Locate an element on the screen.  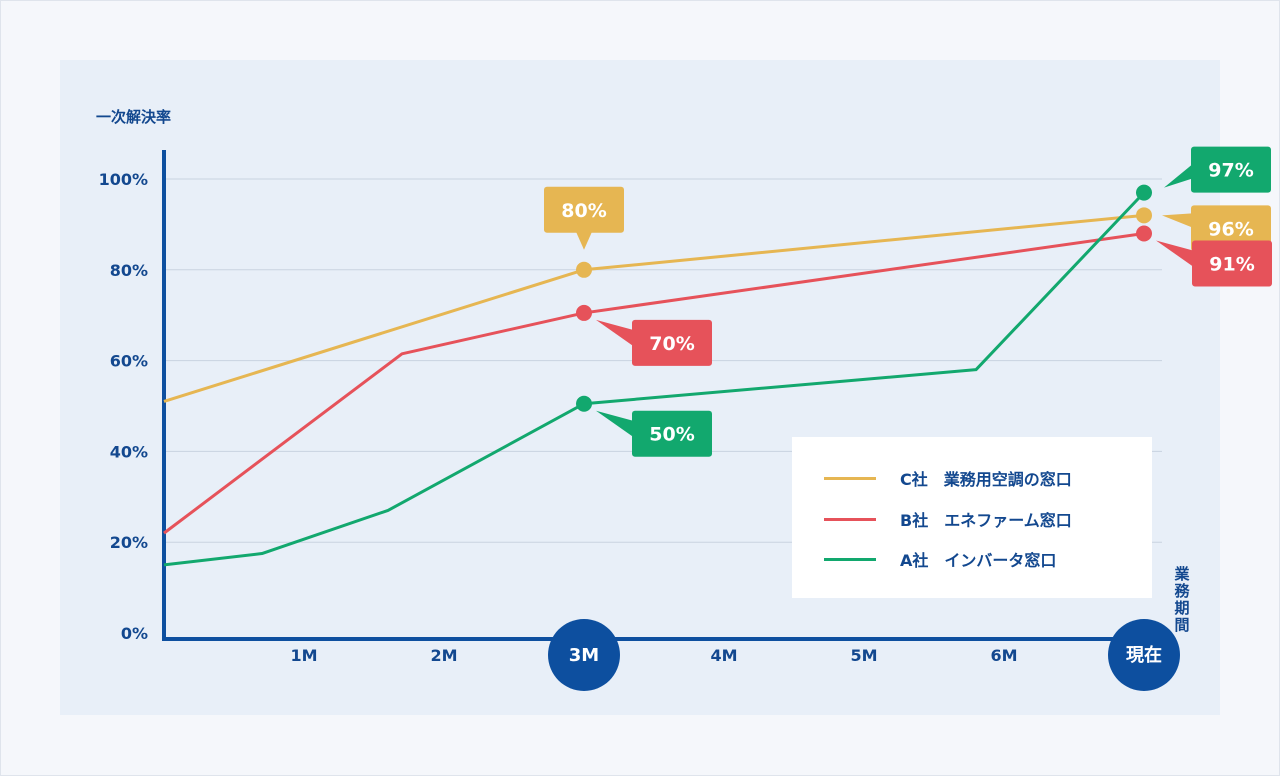
callout-label-b: 70% is located at coordinates (671, 344).